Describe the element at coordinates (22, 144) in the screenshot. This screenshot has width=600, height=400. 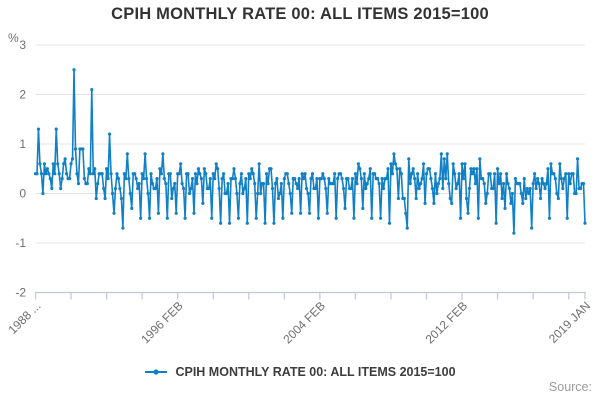
I see `y-tick-label: 1` at that location.